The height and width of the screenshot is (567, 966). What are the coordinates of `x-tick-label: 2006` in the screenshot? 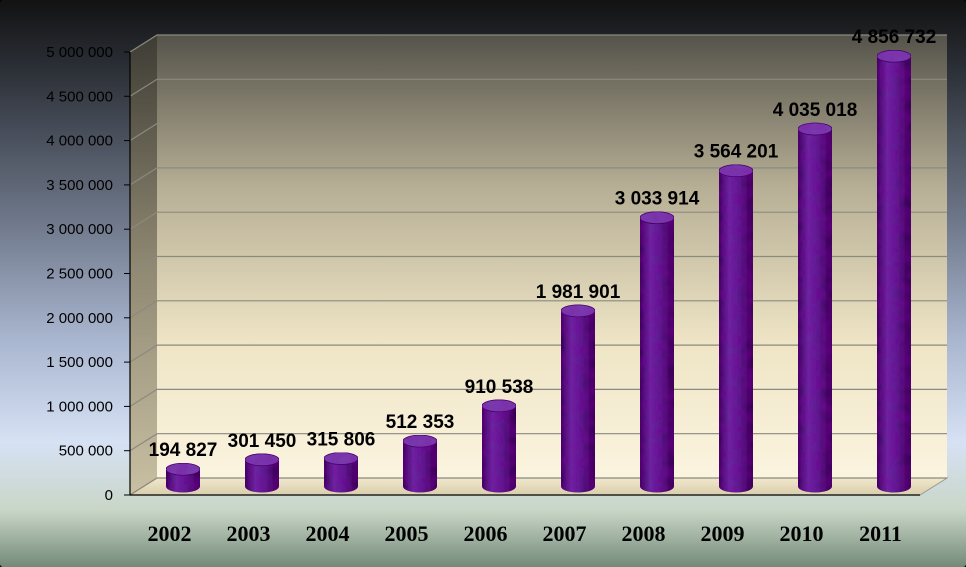 It's located at (486, 533).